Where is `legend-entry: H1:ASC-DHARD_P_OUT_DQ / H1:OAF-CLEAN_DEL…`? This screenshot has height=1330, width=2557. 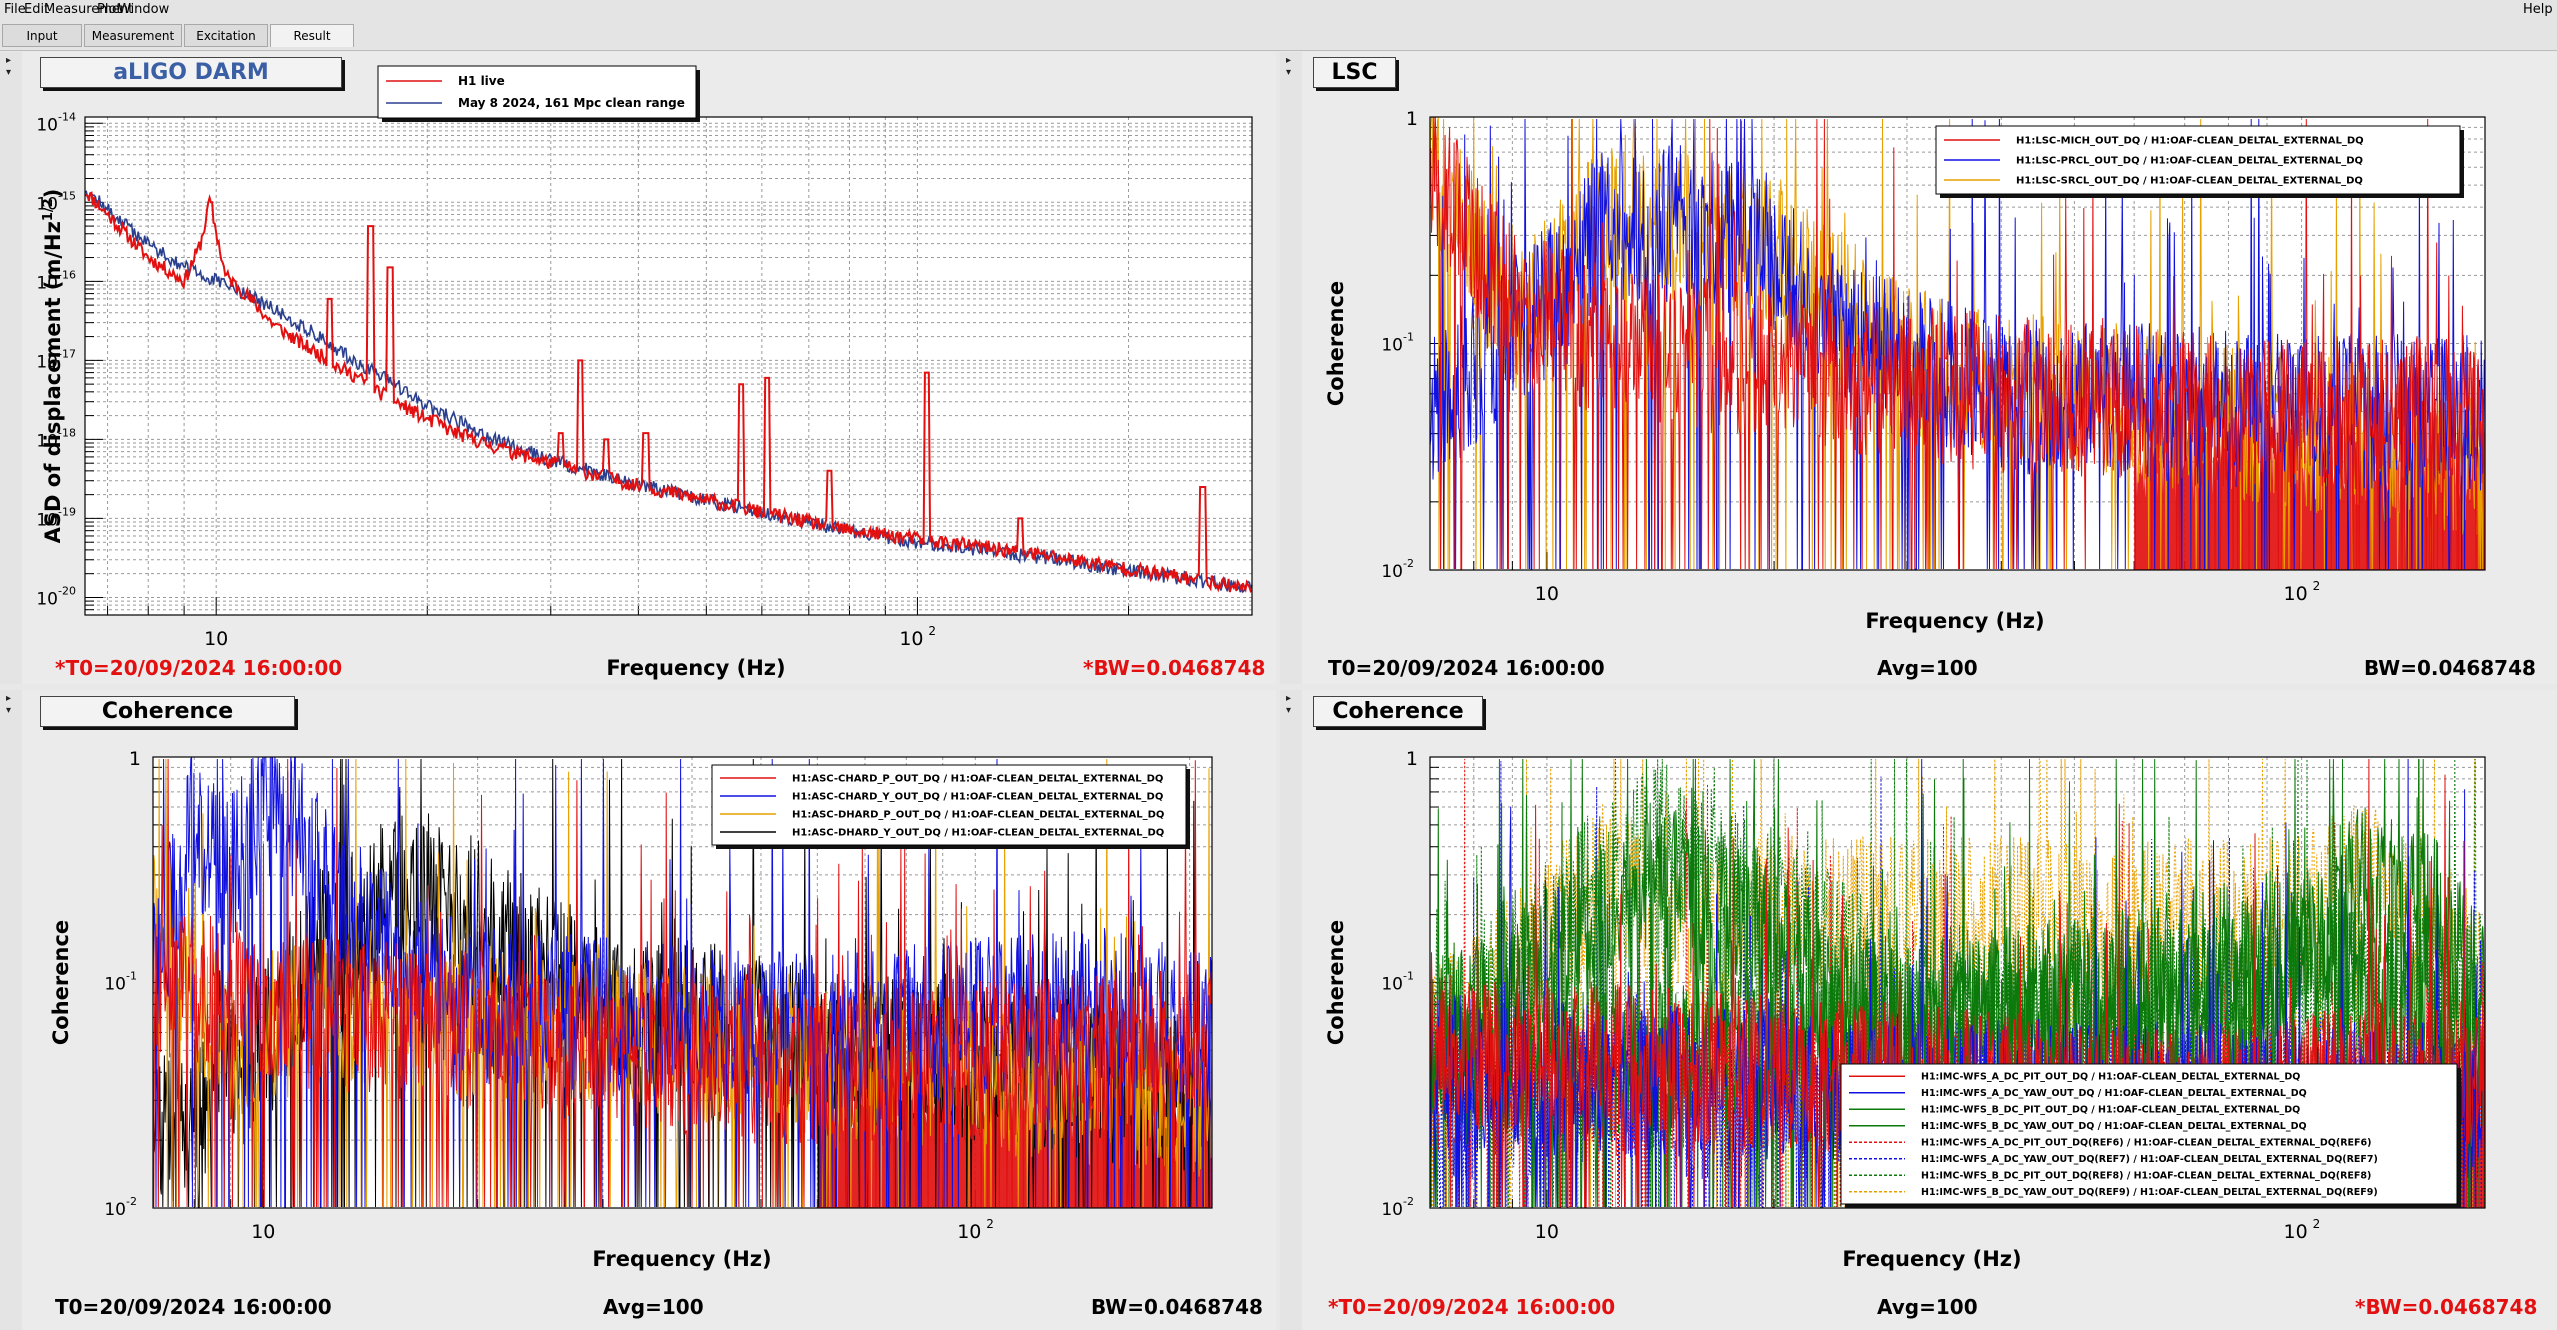 legend-entry: H1:ASC-DHARD_P_OUT_DQ / H1:OAF-CLEAN_DEL… is located at coordinates (978, 815).